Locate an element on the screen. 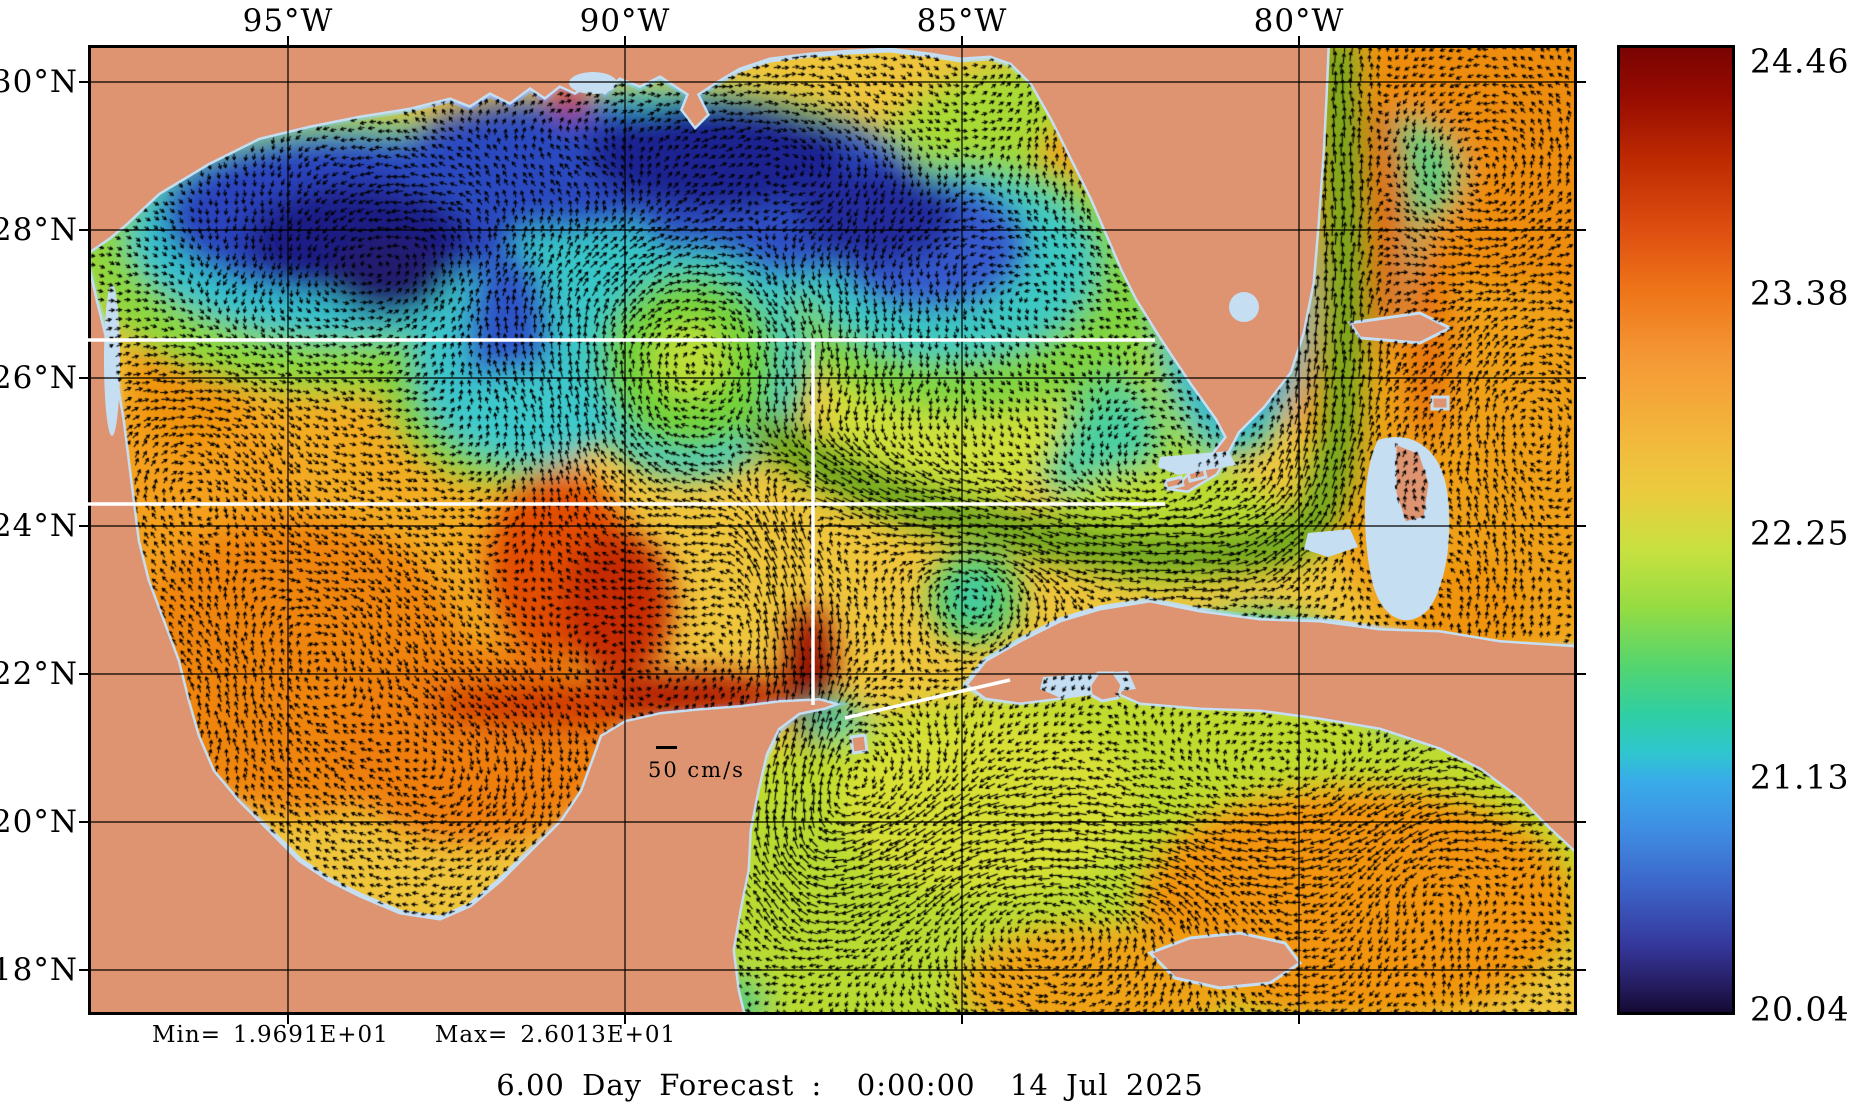 The width and height of the screenshot is (1871, 1109). lat-tick-label: 24°N is located at coordinates (39, 526).